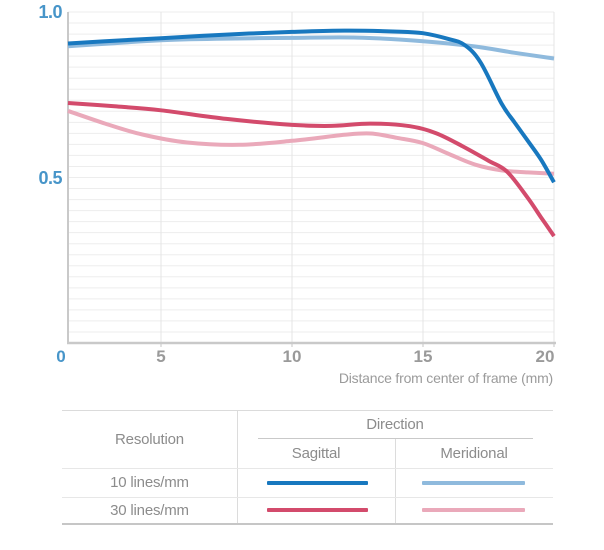  Describe the element at coordinates (316, 453) in the screenshot. I see `legend-header-sagittal: Sagittal` at that location.